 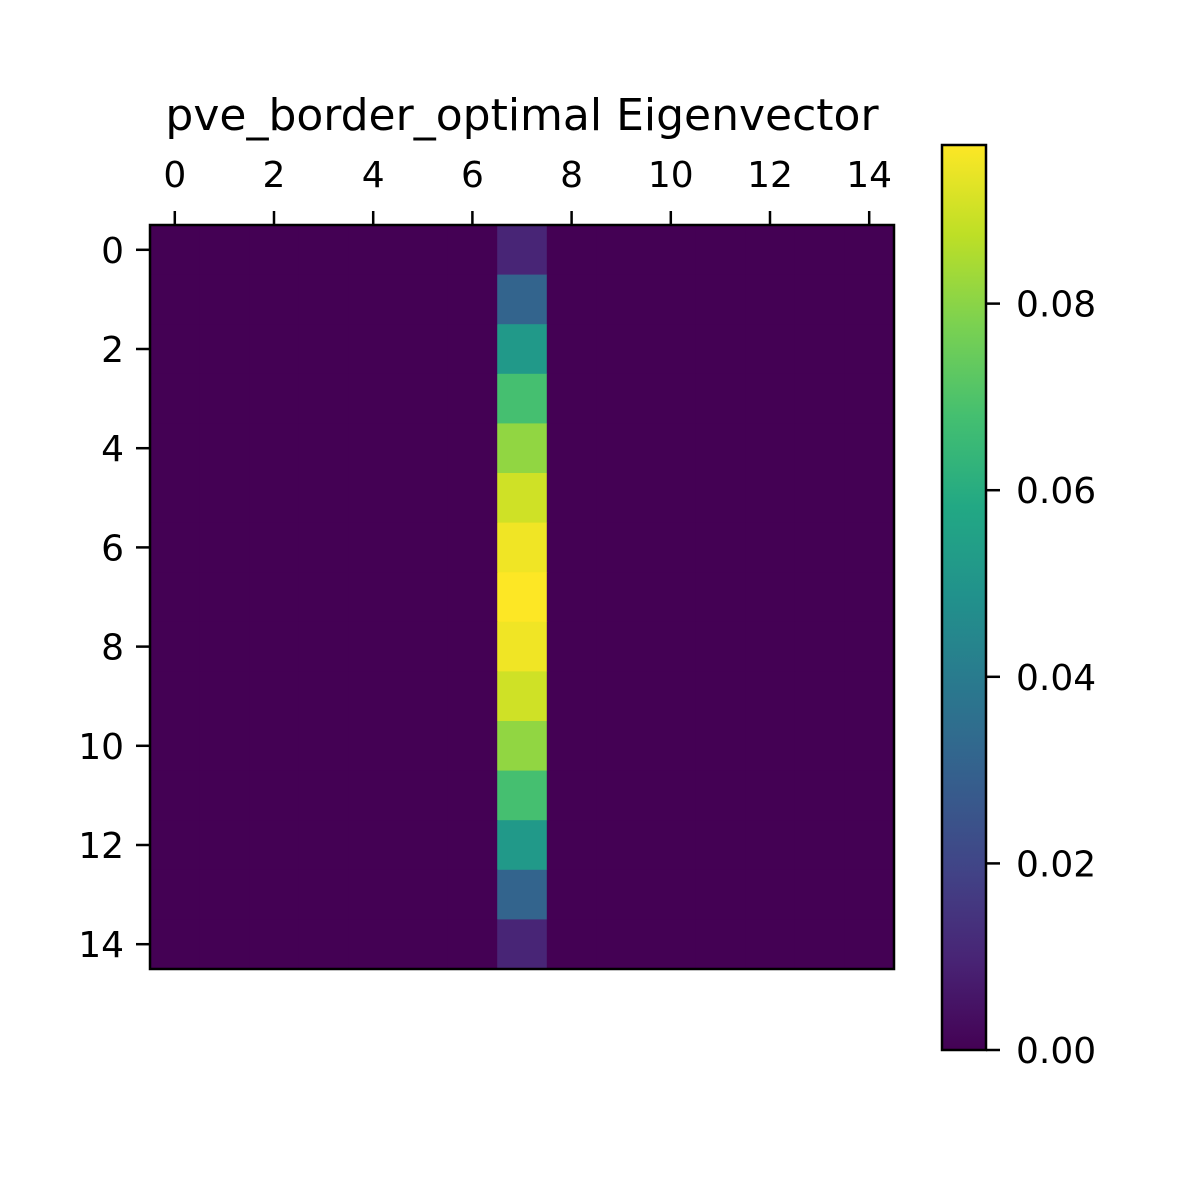 What do you see at coordinates (819, 646) in the screenshot?
I see `heatmap-cell-r8-c13` at bounding box center [819, 646].